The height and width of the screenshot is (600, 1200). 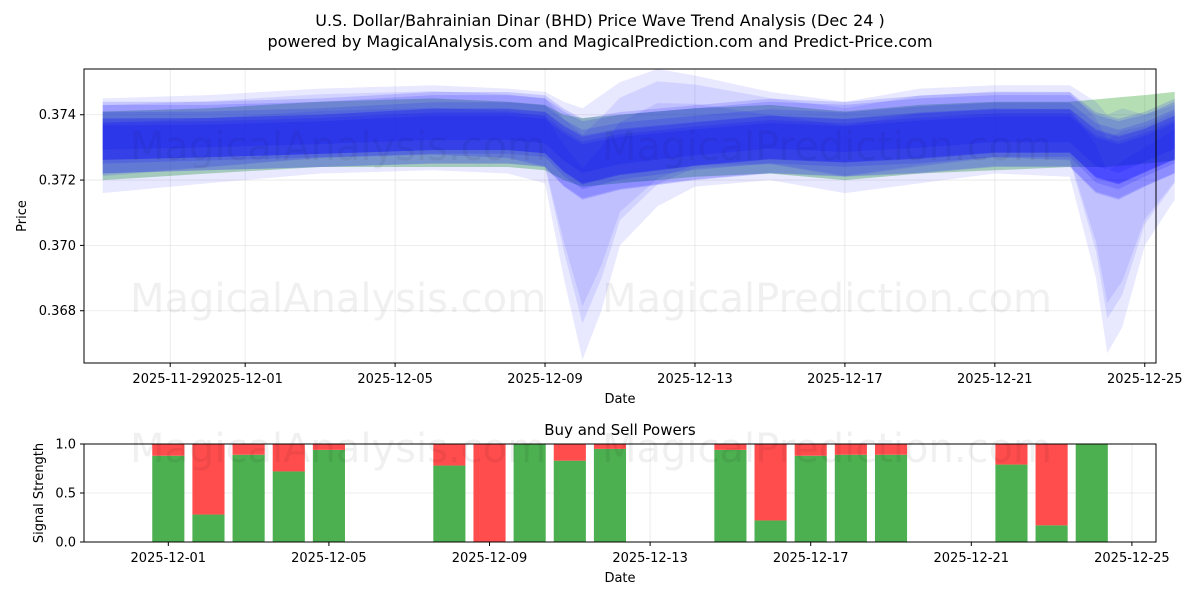 I want to click on price-x-tick-label: 2025-11-29, so click(x=170, y=379).